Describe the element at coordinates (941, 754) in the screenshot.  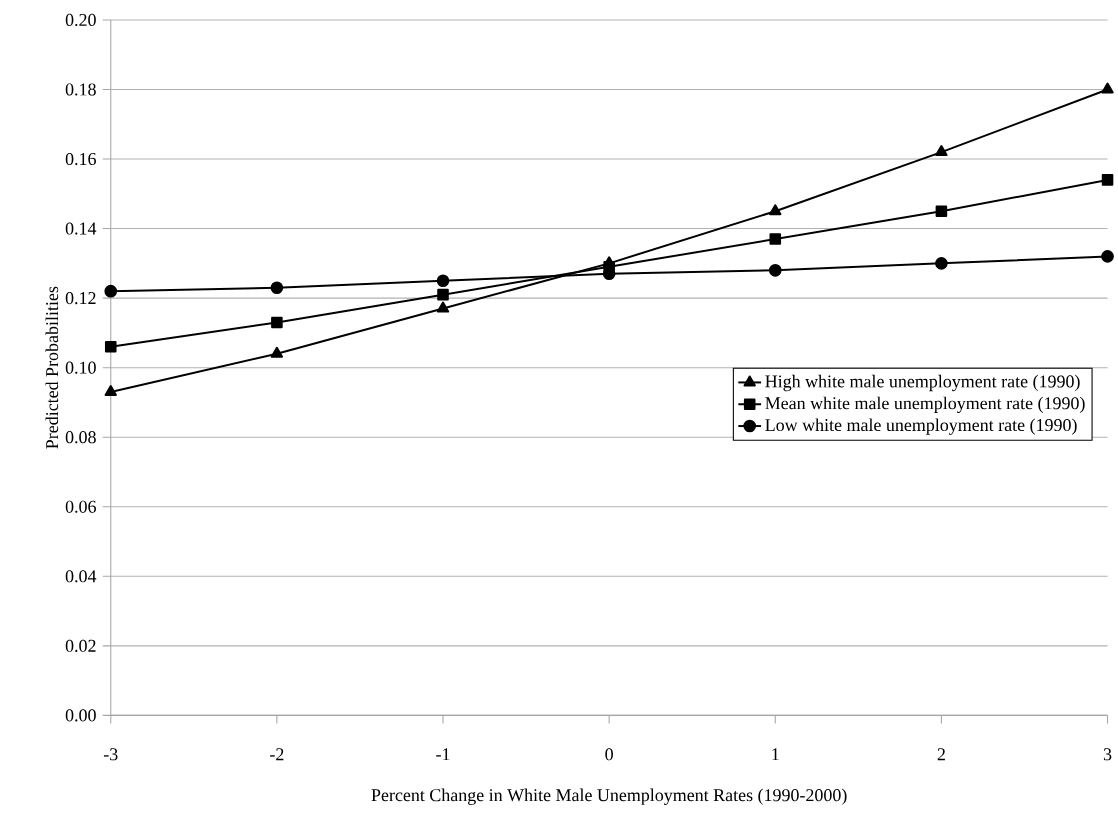
I see `x-tick-label: 2` at that location.